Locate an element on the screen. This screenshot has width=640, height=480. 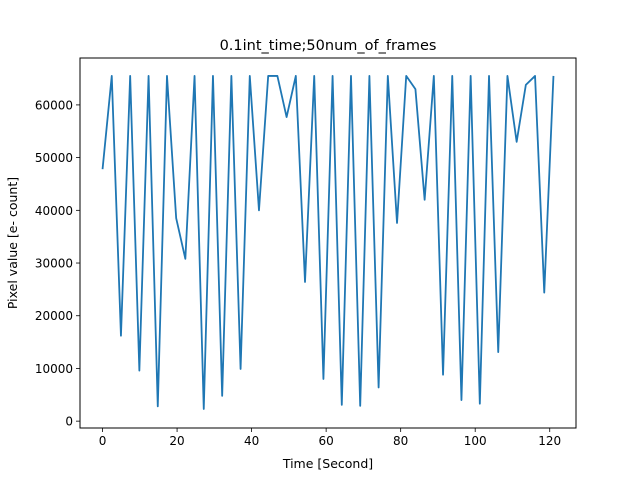
y-tick-label: 30000 is located at coordinates (54, 264).